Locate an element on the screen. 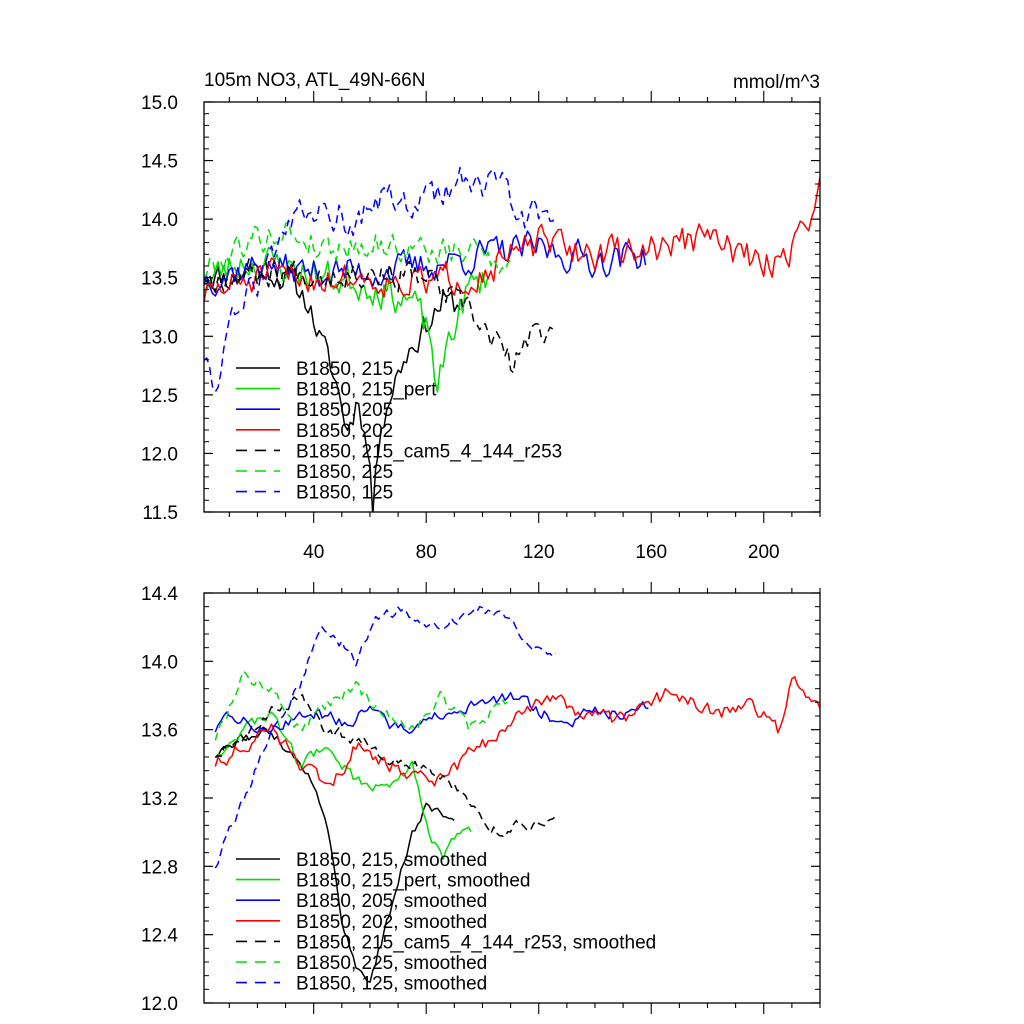  y-tick-label: 15.0 is located at coordinates (159, 103).